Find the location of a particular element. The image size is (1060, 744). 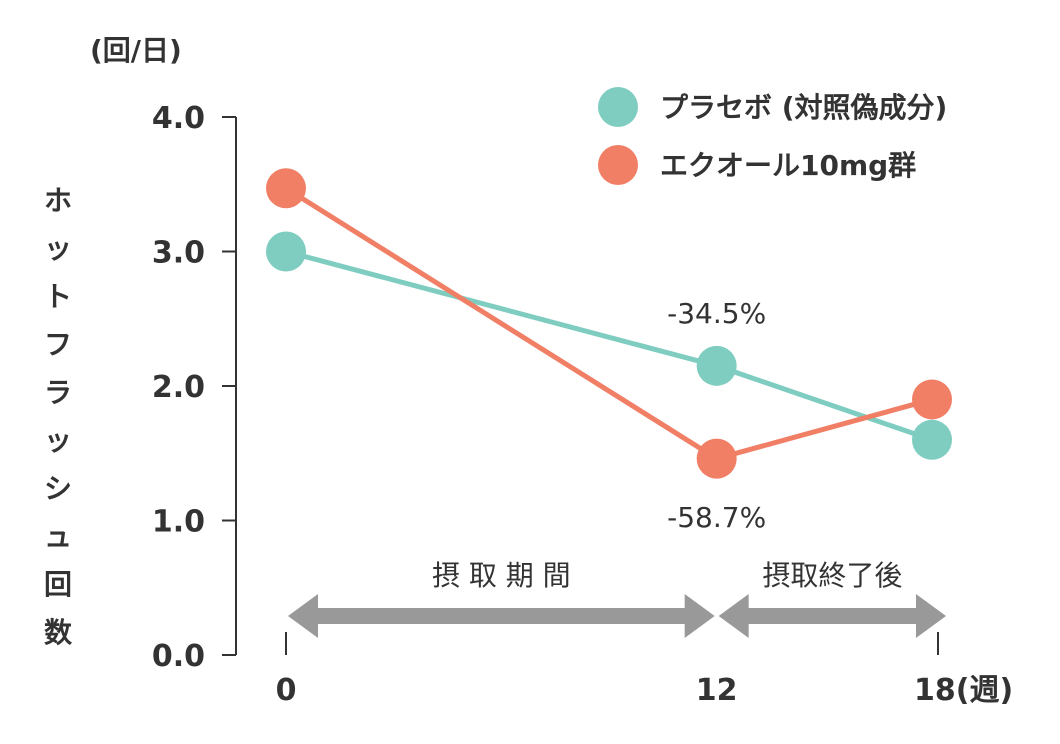

annotation-label: -58.7% is located at coordinates (716, 517).